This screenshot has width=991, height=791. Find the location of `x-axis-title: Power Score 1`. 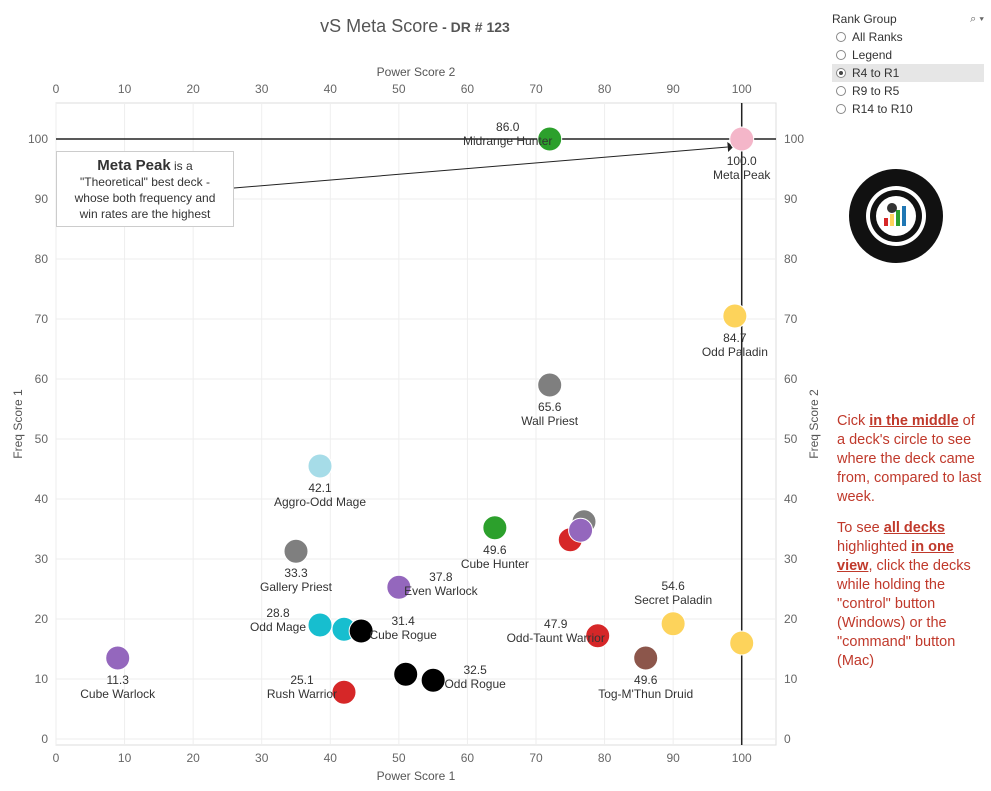

x-axis-title: Power Score 1 is located at coordinates (416, 776).